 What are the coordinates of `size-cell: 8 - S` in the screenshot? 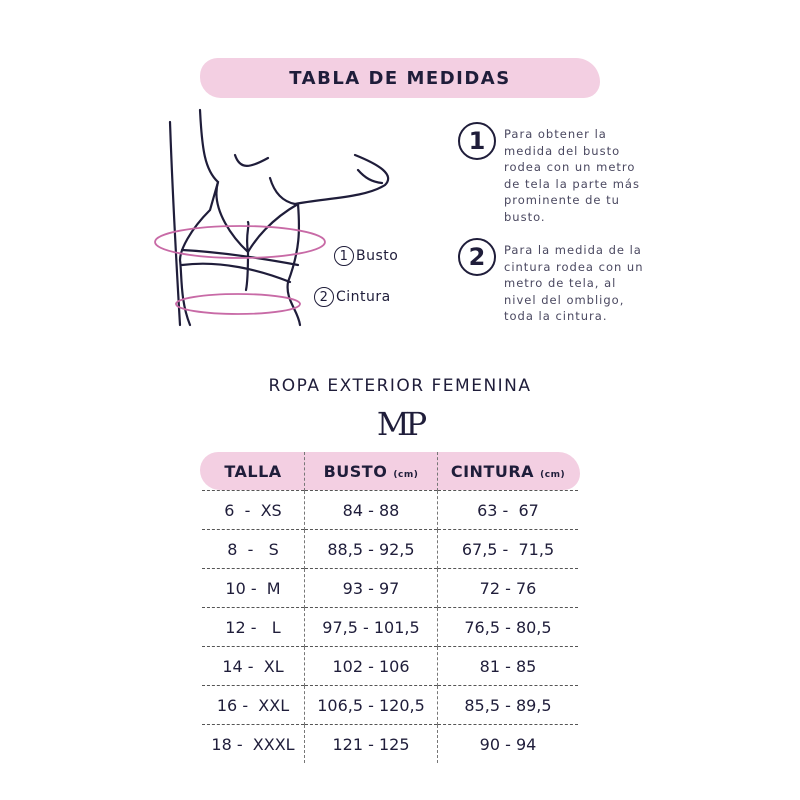 It's located at (253, 549).